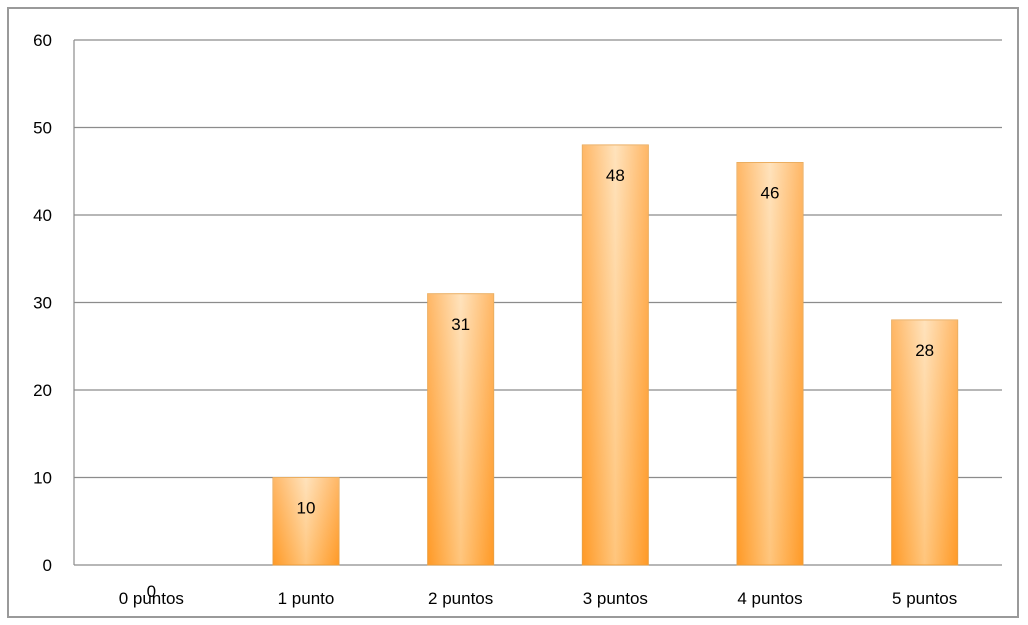  Describe the element at coordinates (924, 350) in the screenshot. I see `data-label: 28` at that location.